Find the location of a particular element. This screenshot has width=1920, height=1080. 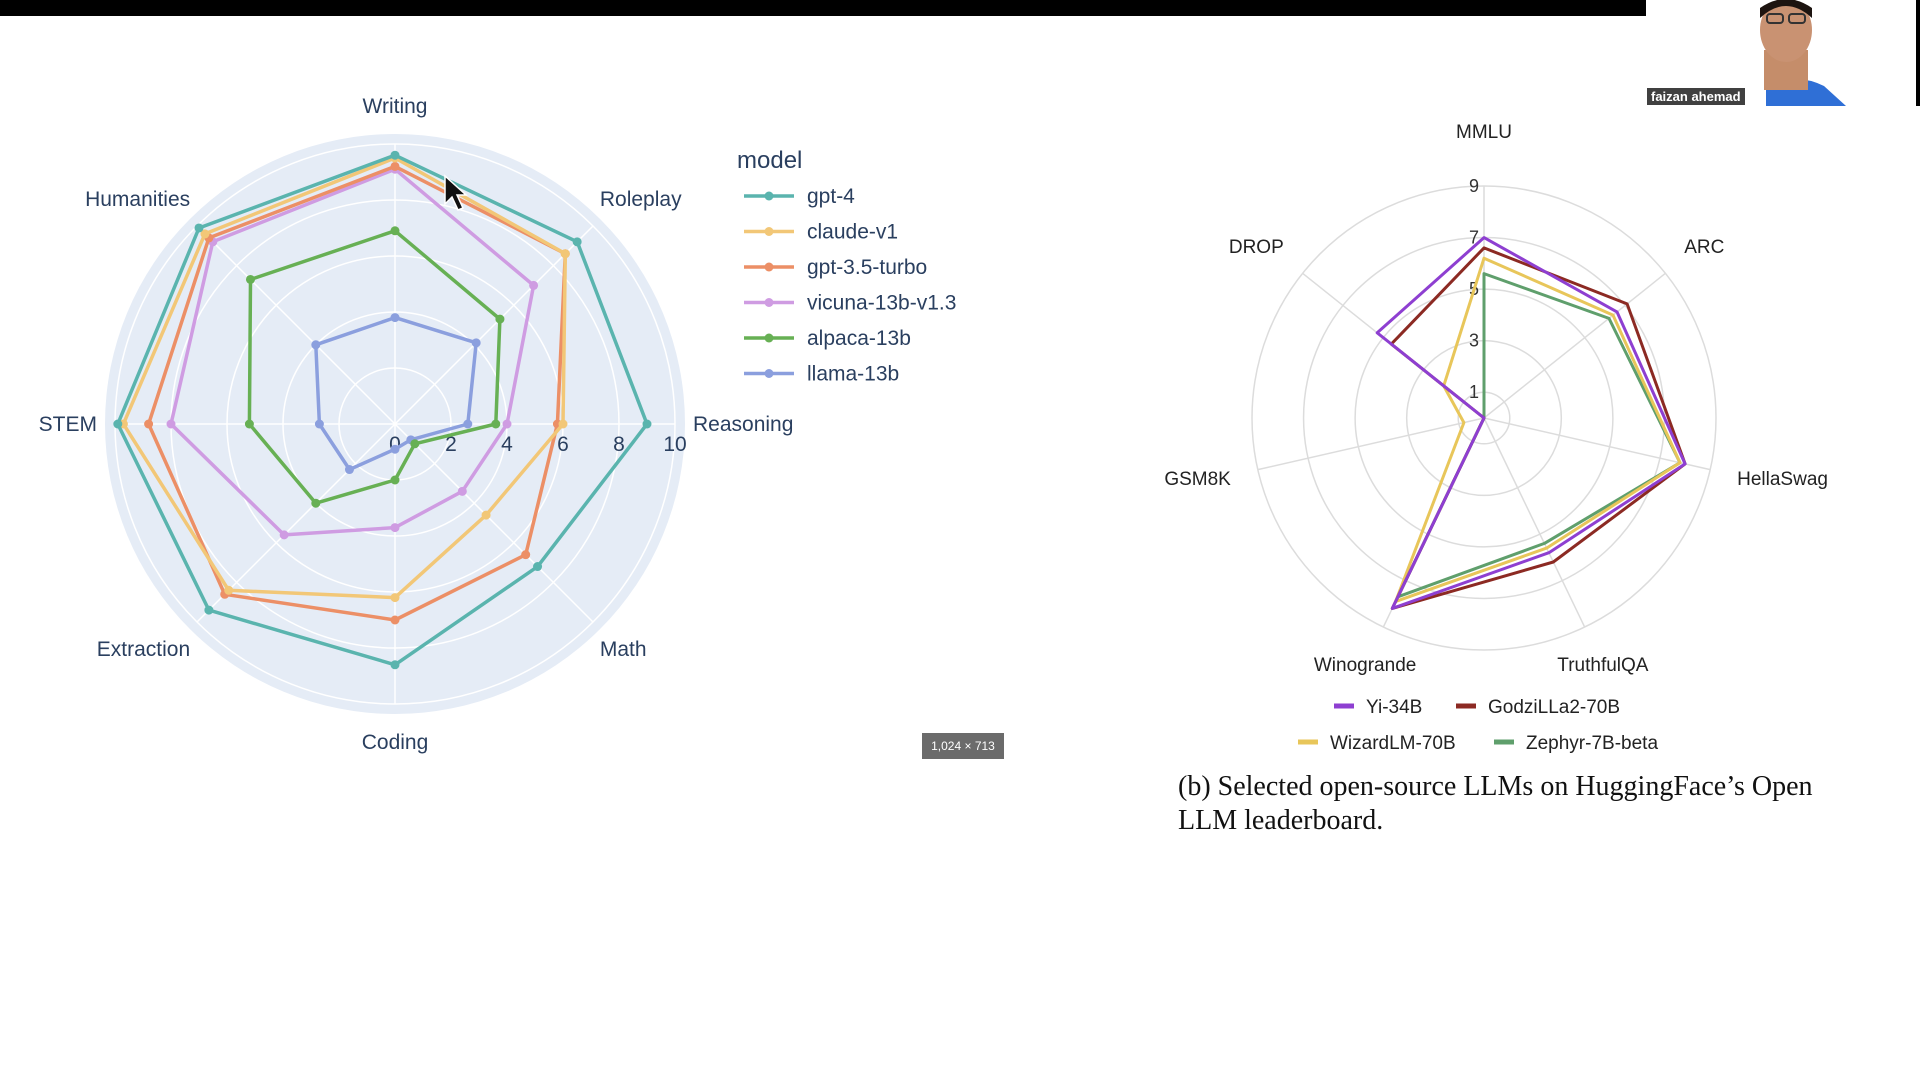

radial-tick-label: 10 is located at coordinates (674, 444).